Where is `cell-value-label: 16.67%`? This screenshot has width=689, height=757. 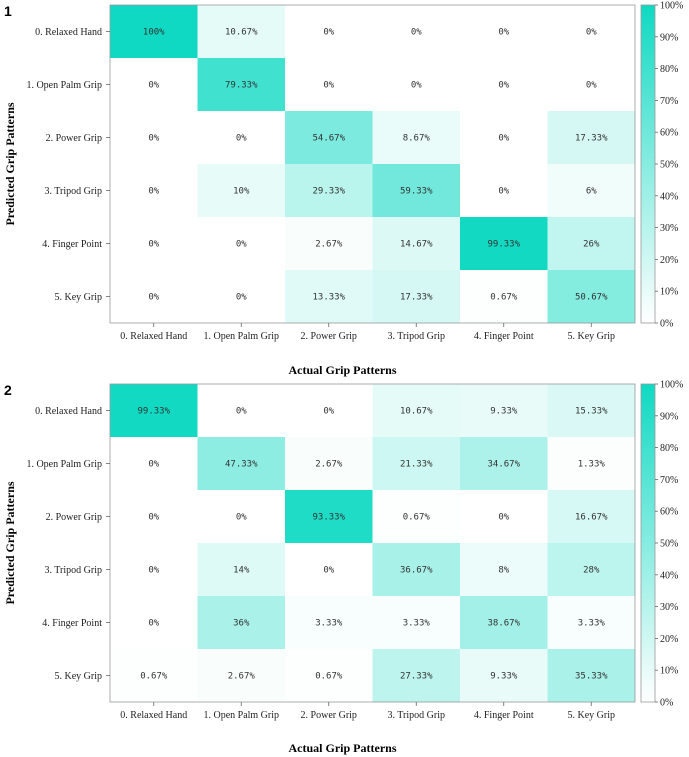 cell-value-label: 16.67% is located at coordinates (591, 518).